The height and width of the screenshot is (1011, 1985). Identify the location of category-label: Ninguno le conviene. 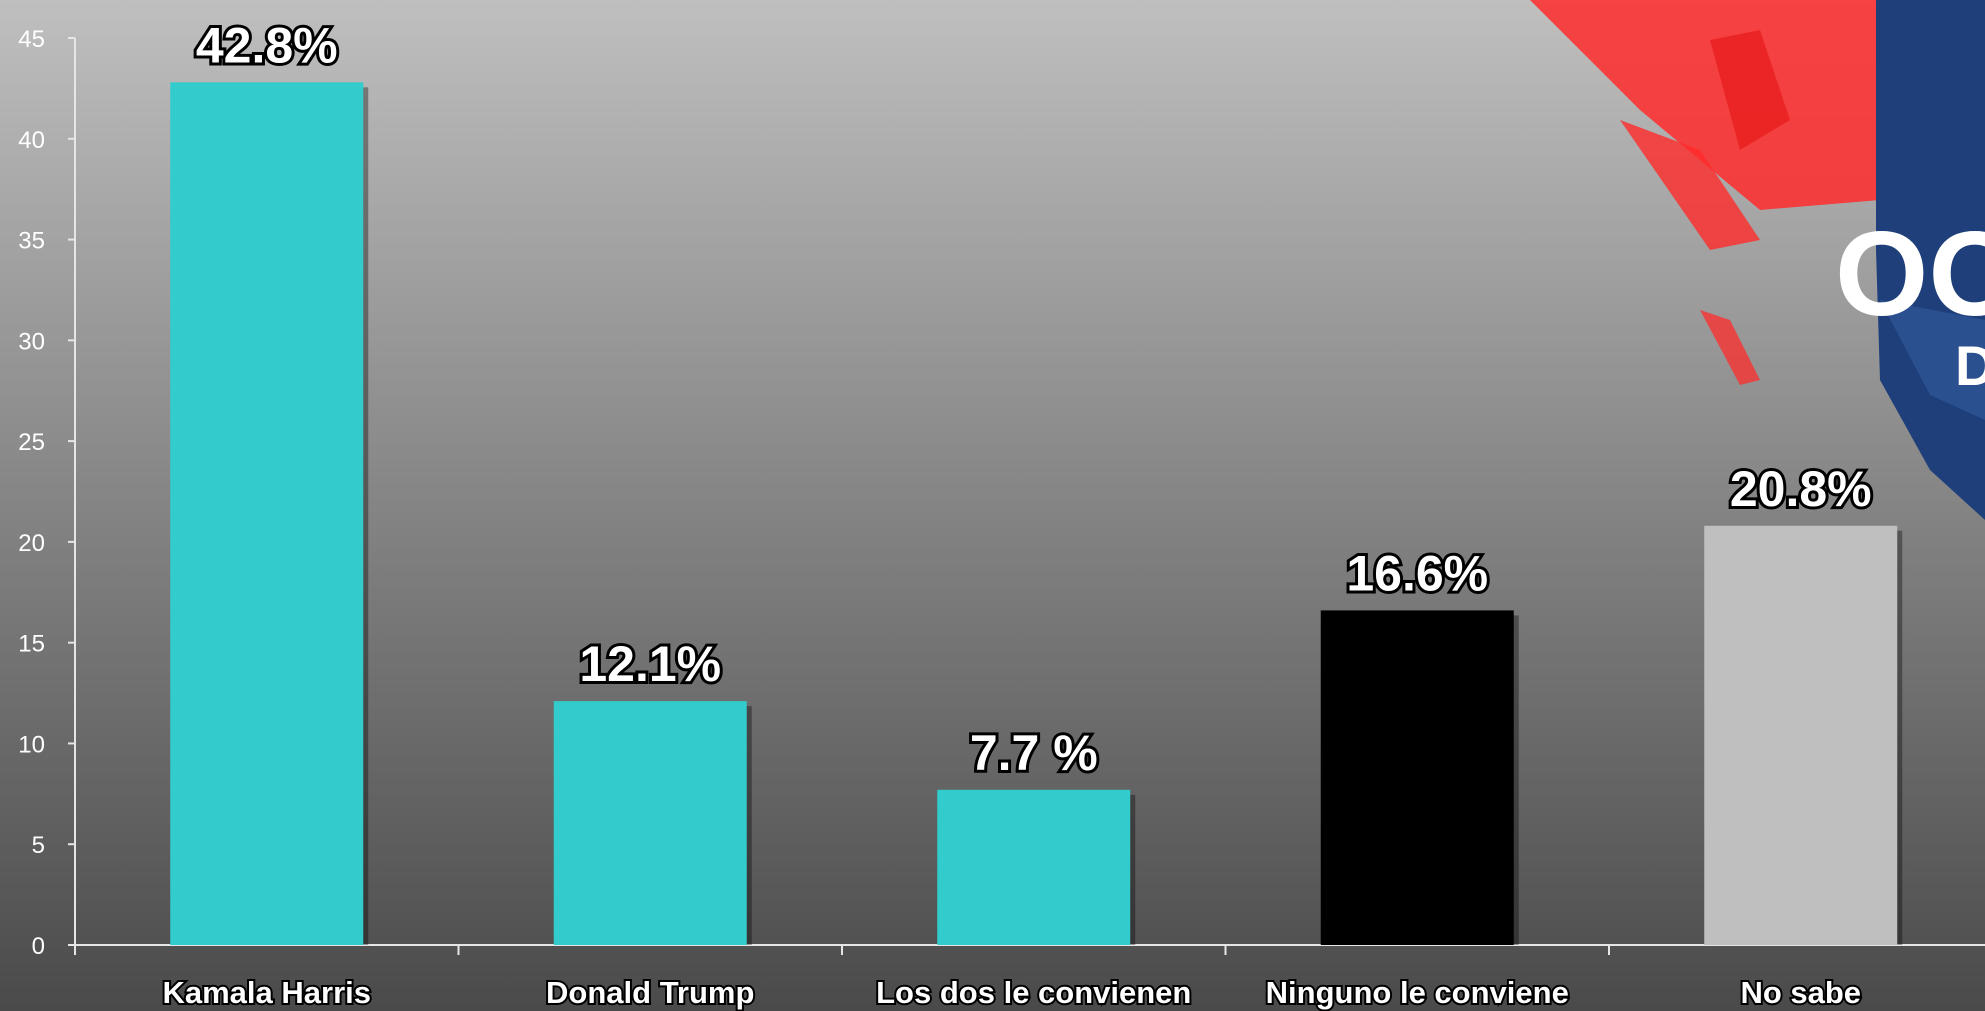
(1417, 992).